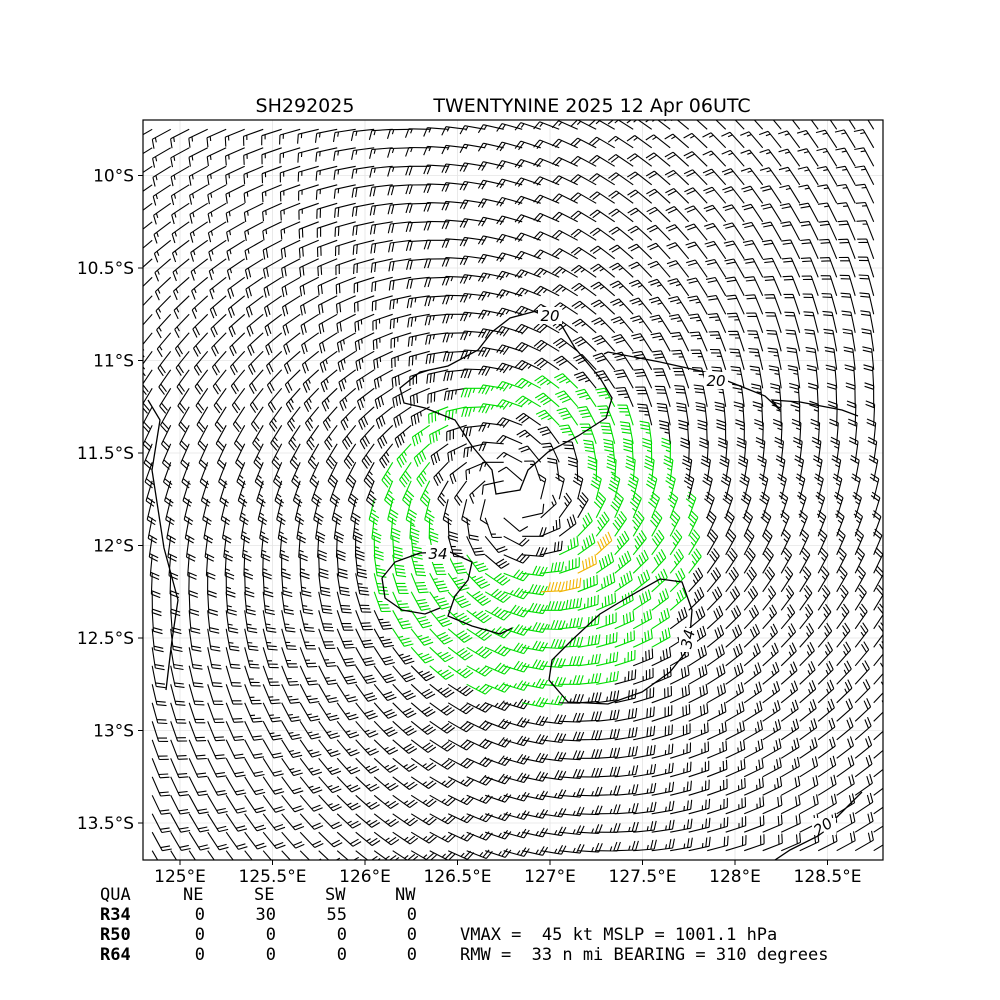 The width and height of the screenshot is (1000, 1000). I want to click on r64-ne: 0, so click(200, 955).